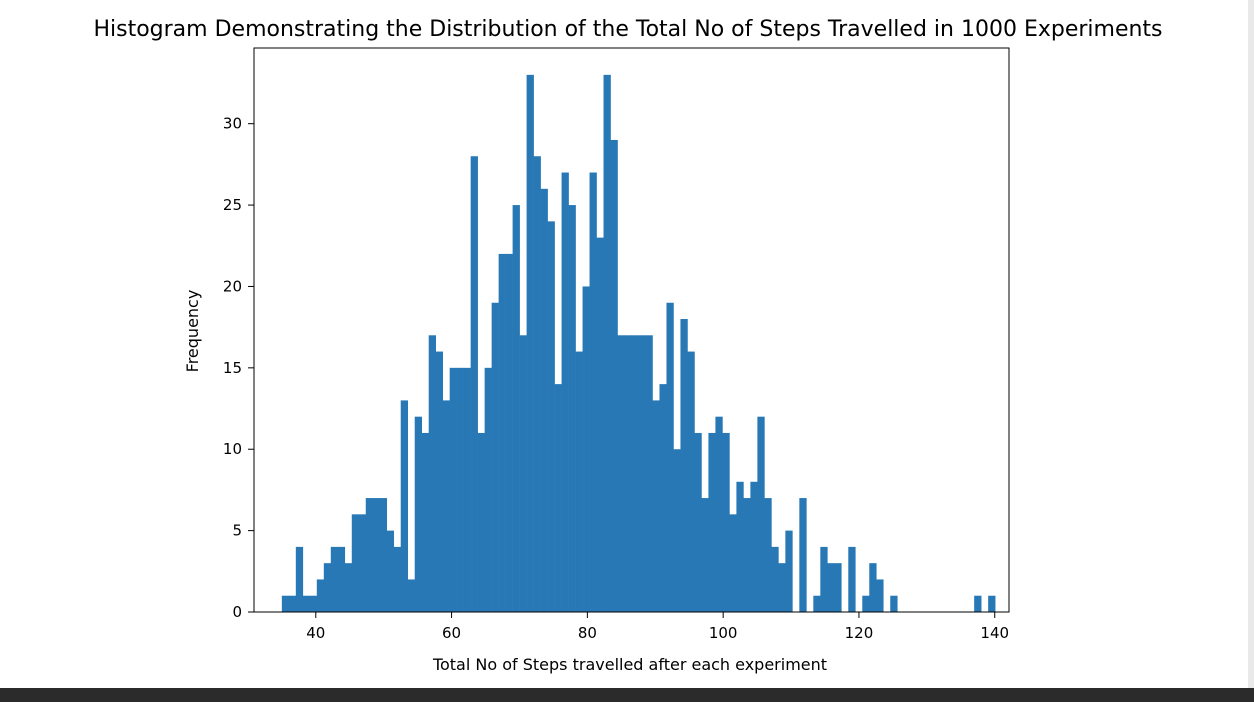 The height and width of the screenshot is (702, 1254). What do you see at coordinates (232, 124) in the screenshot?
I see `y-tick-label: 30` at bounding box center [232, 124].